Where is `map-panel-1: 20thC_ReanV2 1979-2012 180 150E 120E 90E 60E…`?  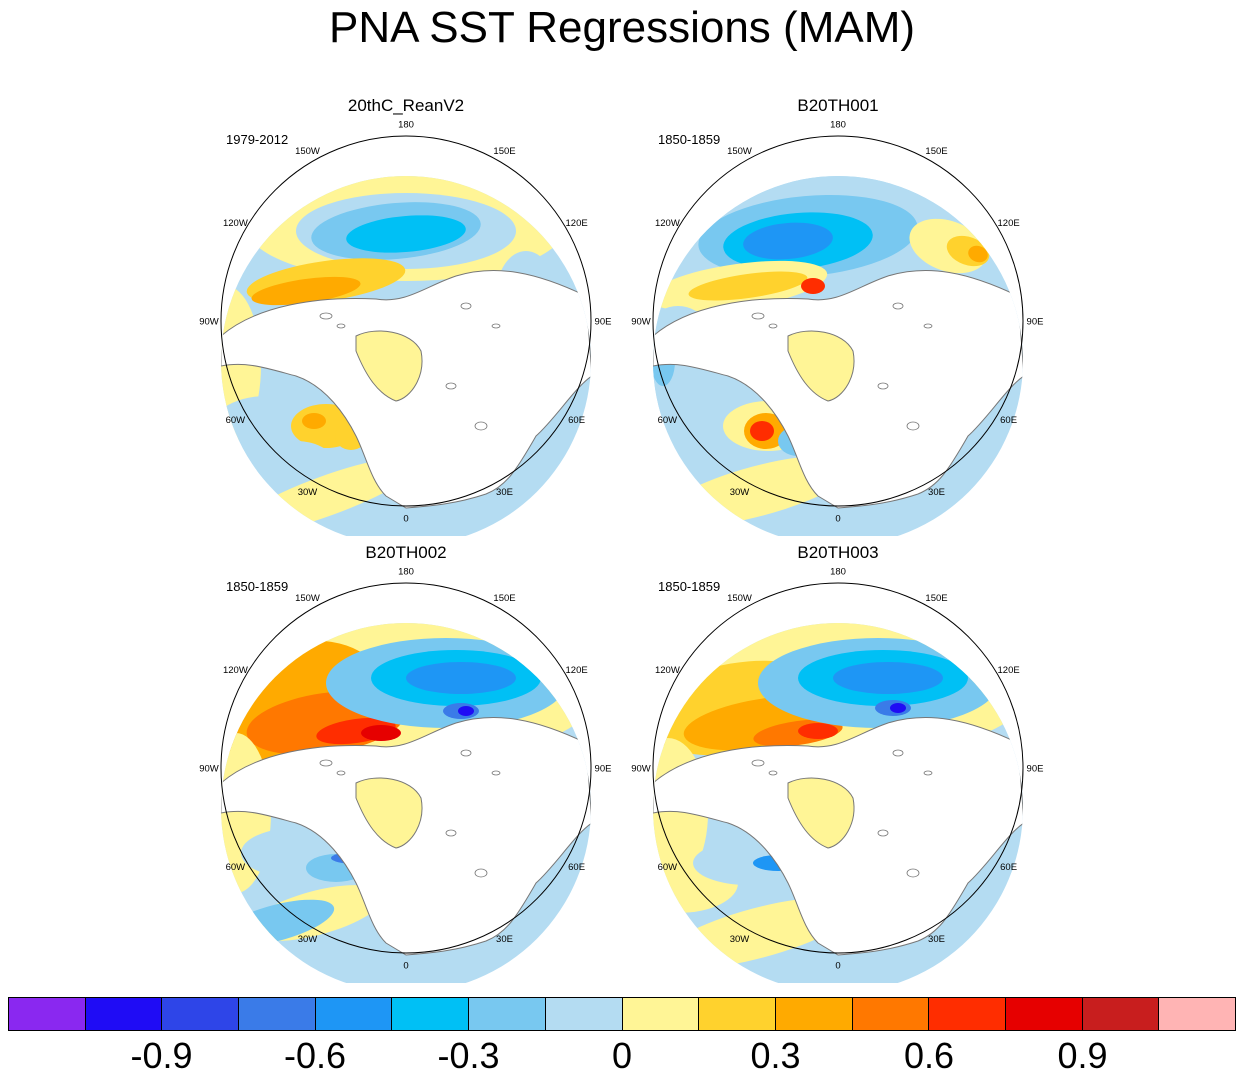 map-panel-1: 20thC_ReanV2 1979-2012 180 150E 120E 90E 60E… is located at coordinates (405, 316).